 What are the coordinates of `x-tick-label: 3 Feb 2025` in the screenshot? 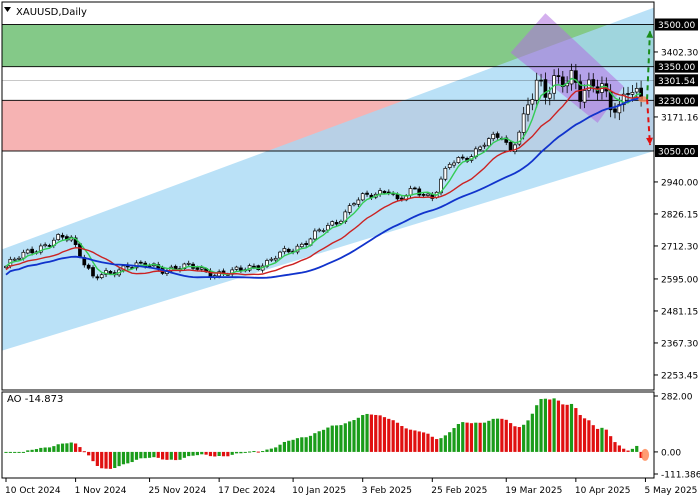 It's located at (387, 491).